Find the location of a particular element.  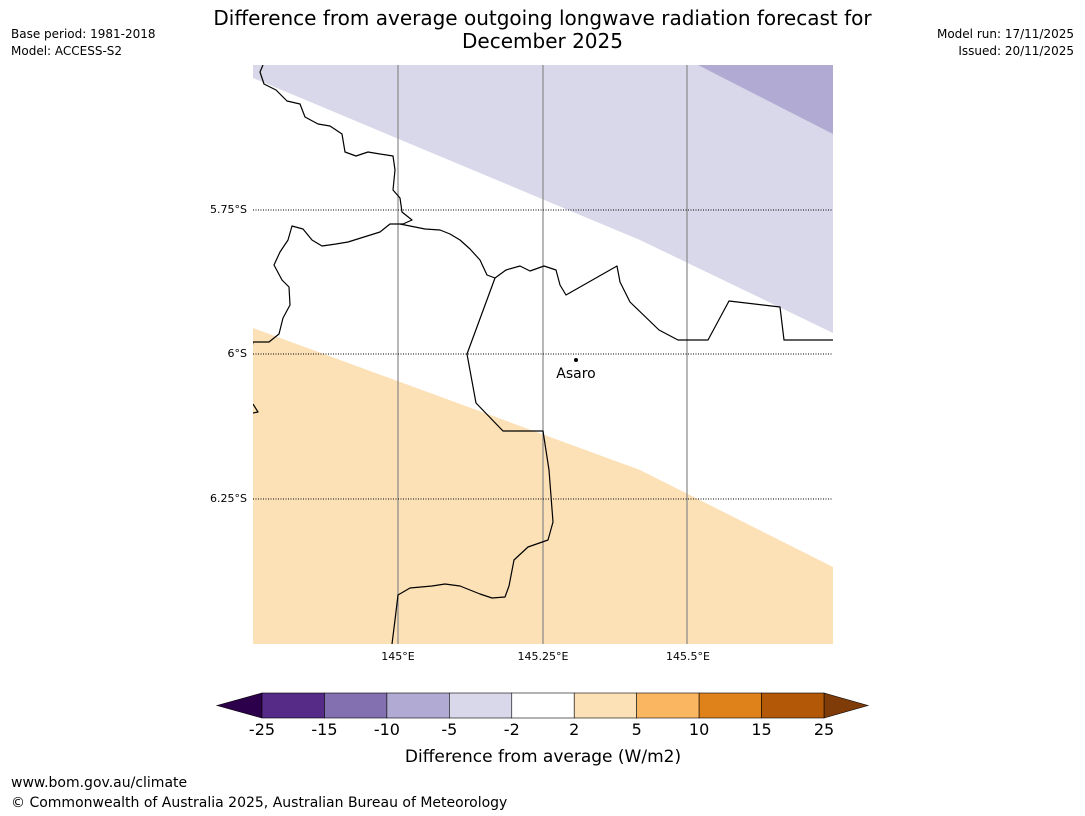

colorbar-tick-label: -25 is located at coordinates (262, 729).